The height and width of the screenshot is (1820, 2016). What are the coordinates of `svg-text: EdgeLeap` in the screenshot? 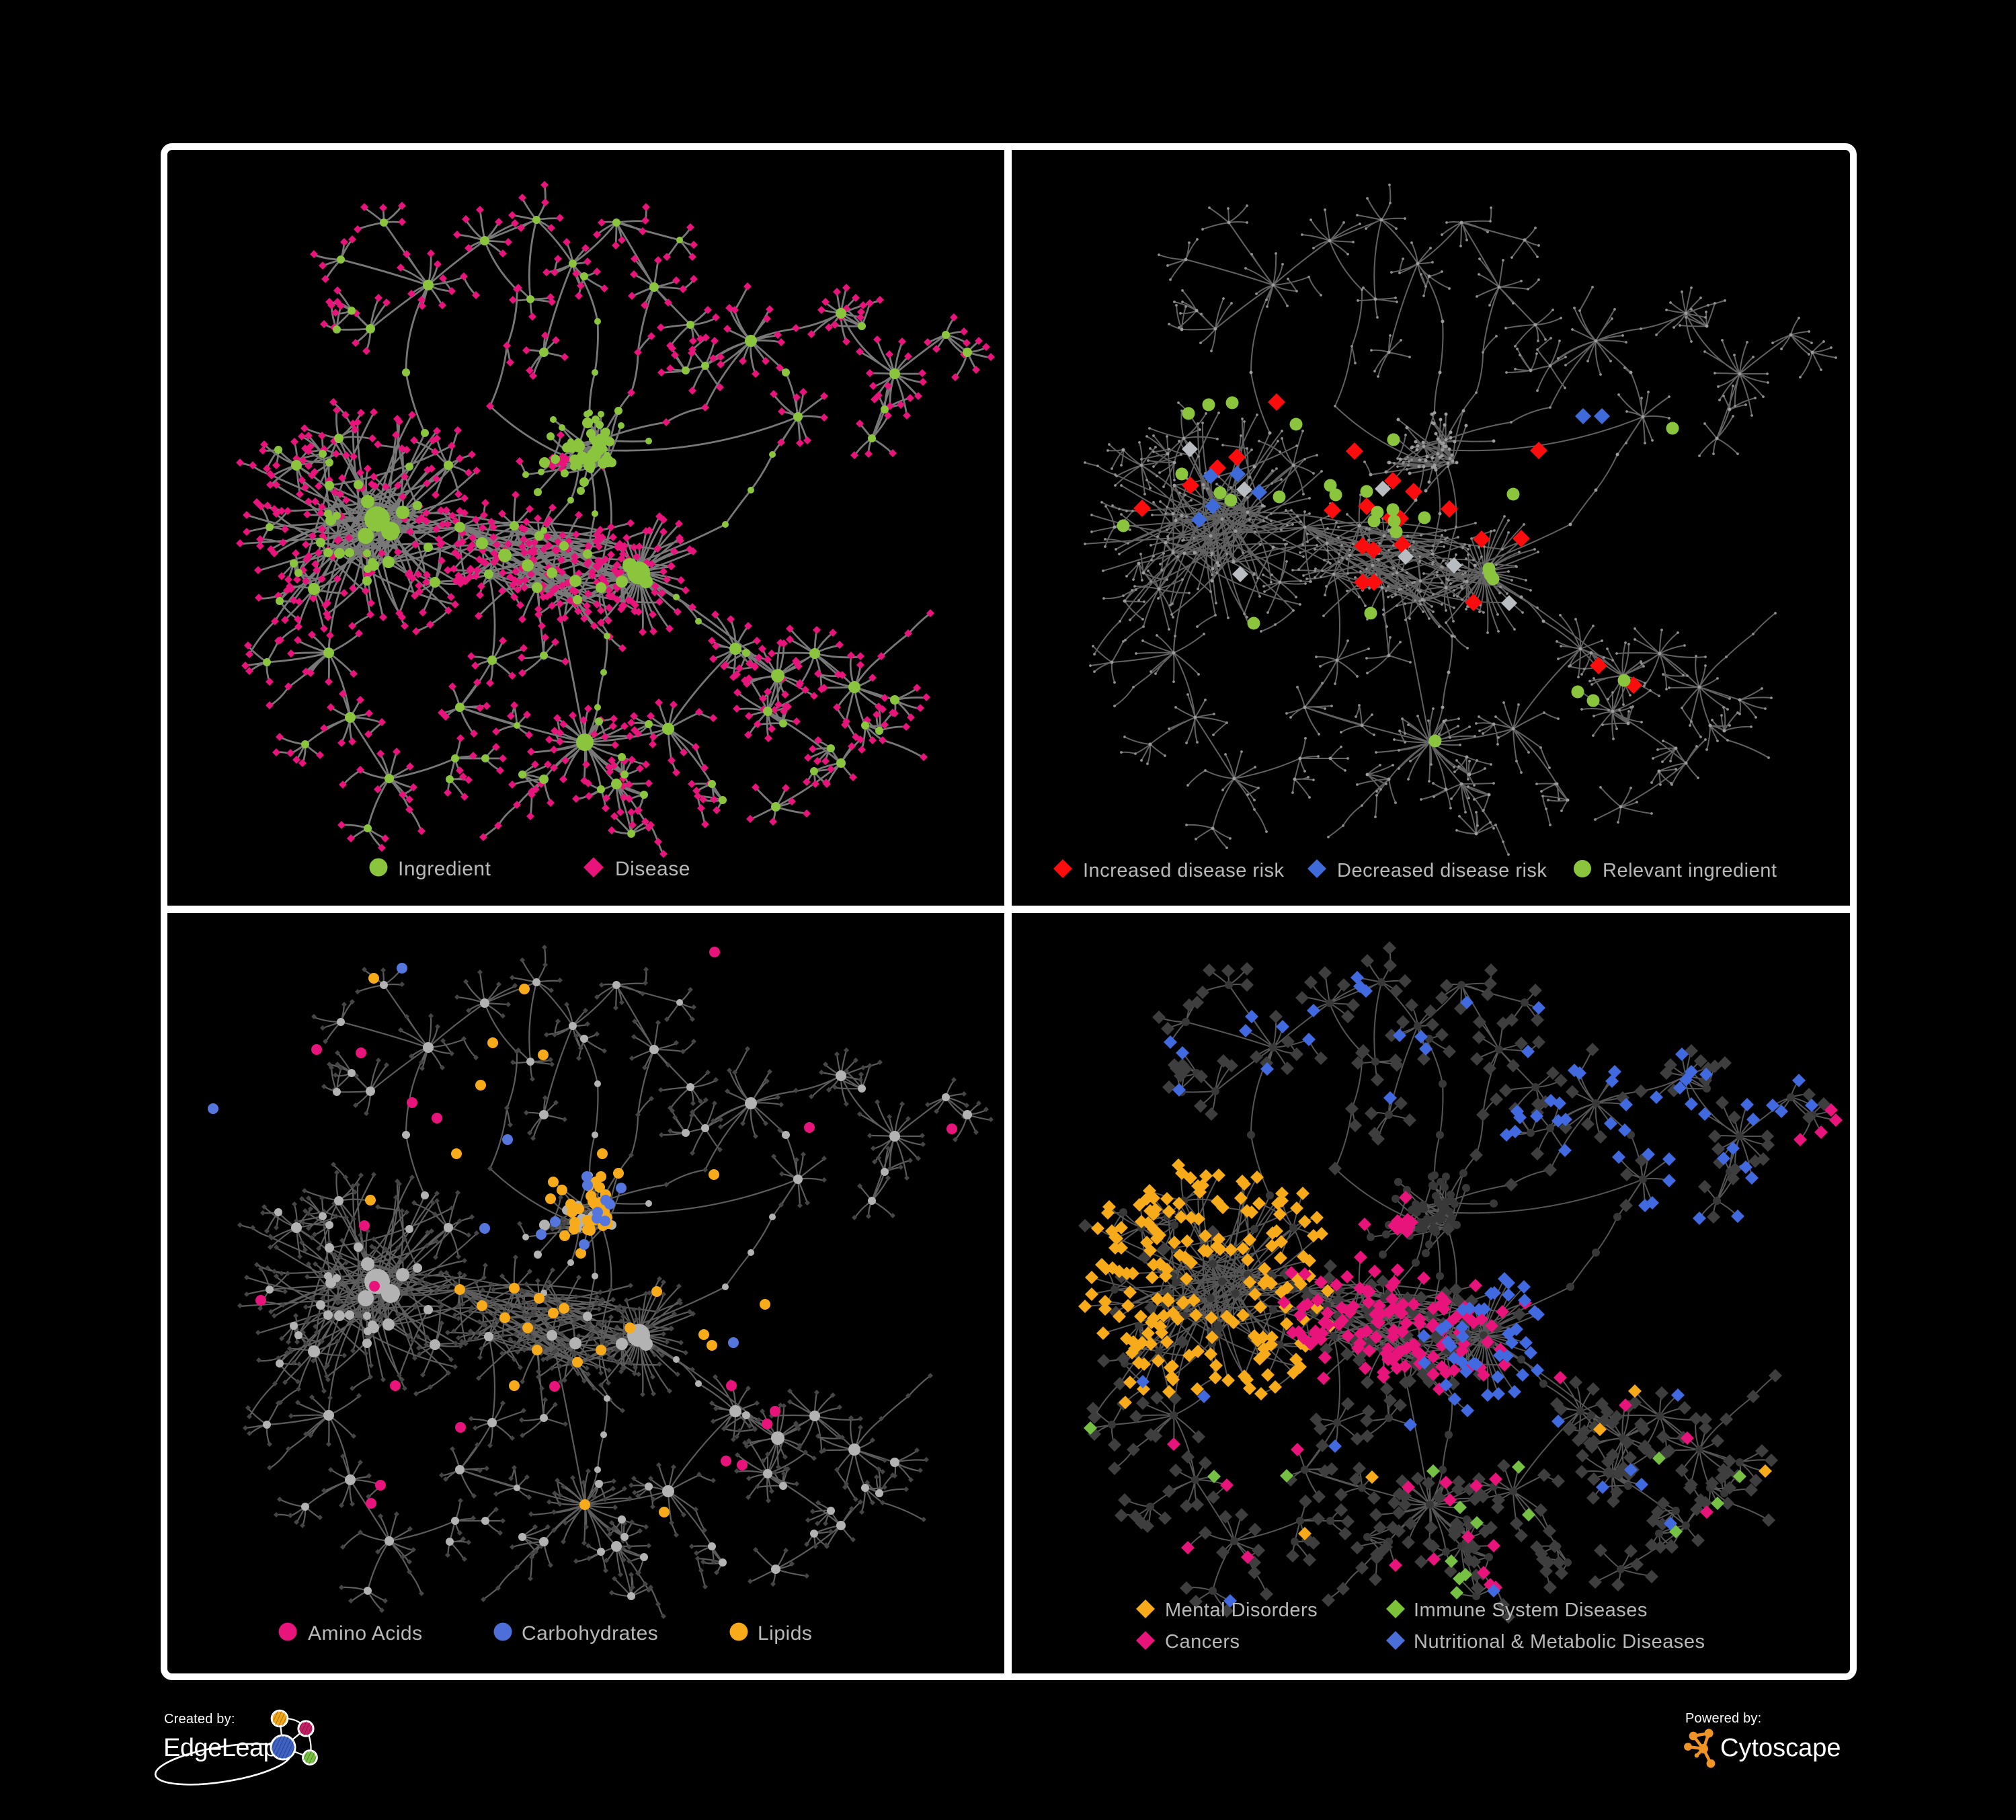 It's located at (220, 1748).